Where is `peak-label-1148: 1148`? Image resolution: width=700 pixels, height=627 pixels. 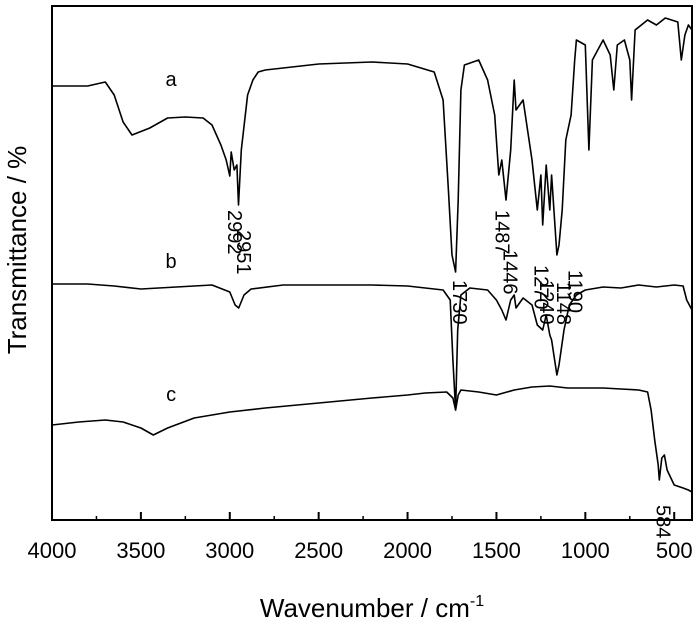
peak-label-1148: 1148 is located at coordinates (563, 303).